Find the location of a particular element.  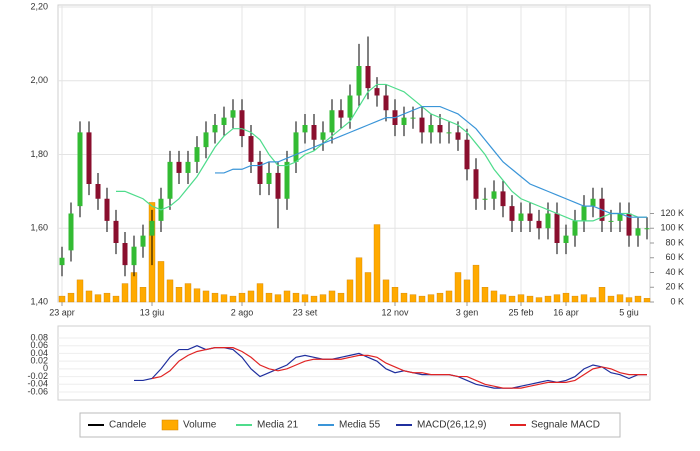

legend-swatch is located at coordinates (170, 425).